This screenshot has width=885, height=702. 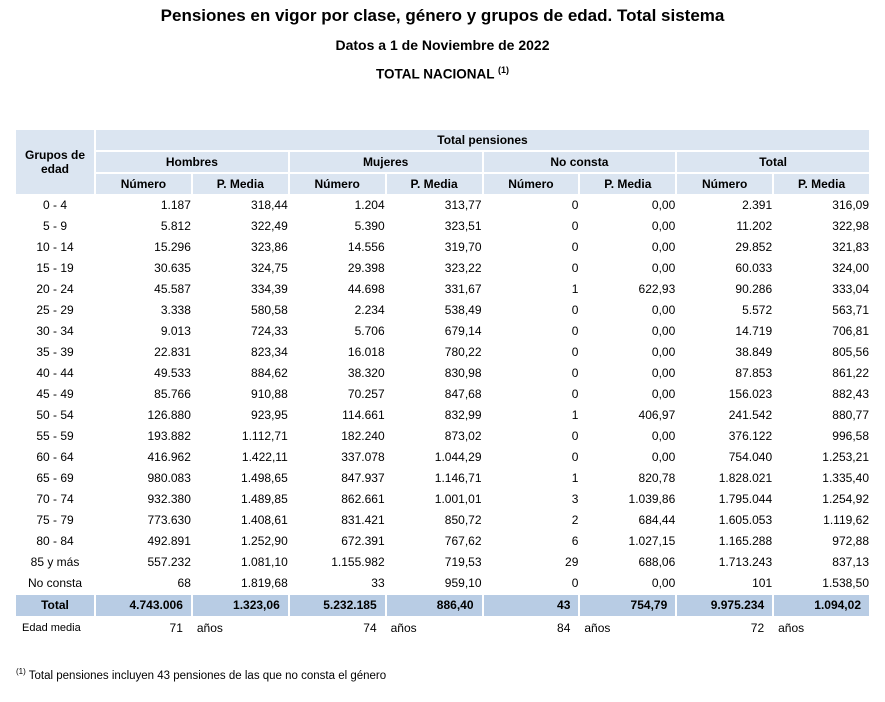 I want to click on value-cell: 316,09, so click(x=850, y=205).